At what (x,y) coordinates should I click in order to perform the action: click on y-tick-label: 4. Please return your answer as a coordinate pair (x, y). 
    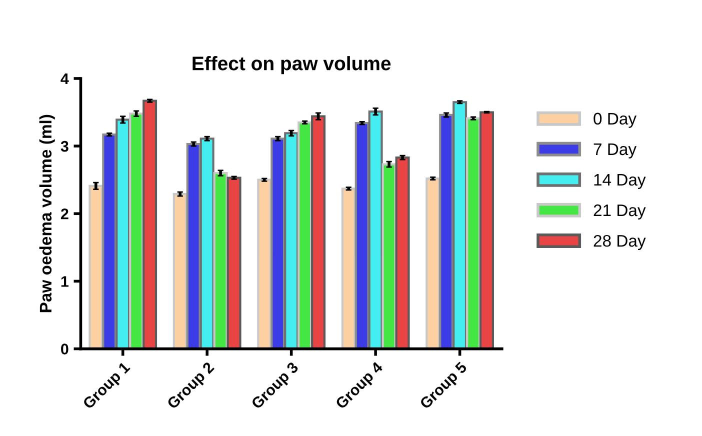
    Looking at the image, I should click on (64, 79).